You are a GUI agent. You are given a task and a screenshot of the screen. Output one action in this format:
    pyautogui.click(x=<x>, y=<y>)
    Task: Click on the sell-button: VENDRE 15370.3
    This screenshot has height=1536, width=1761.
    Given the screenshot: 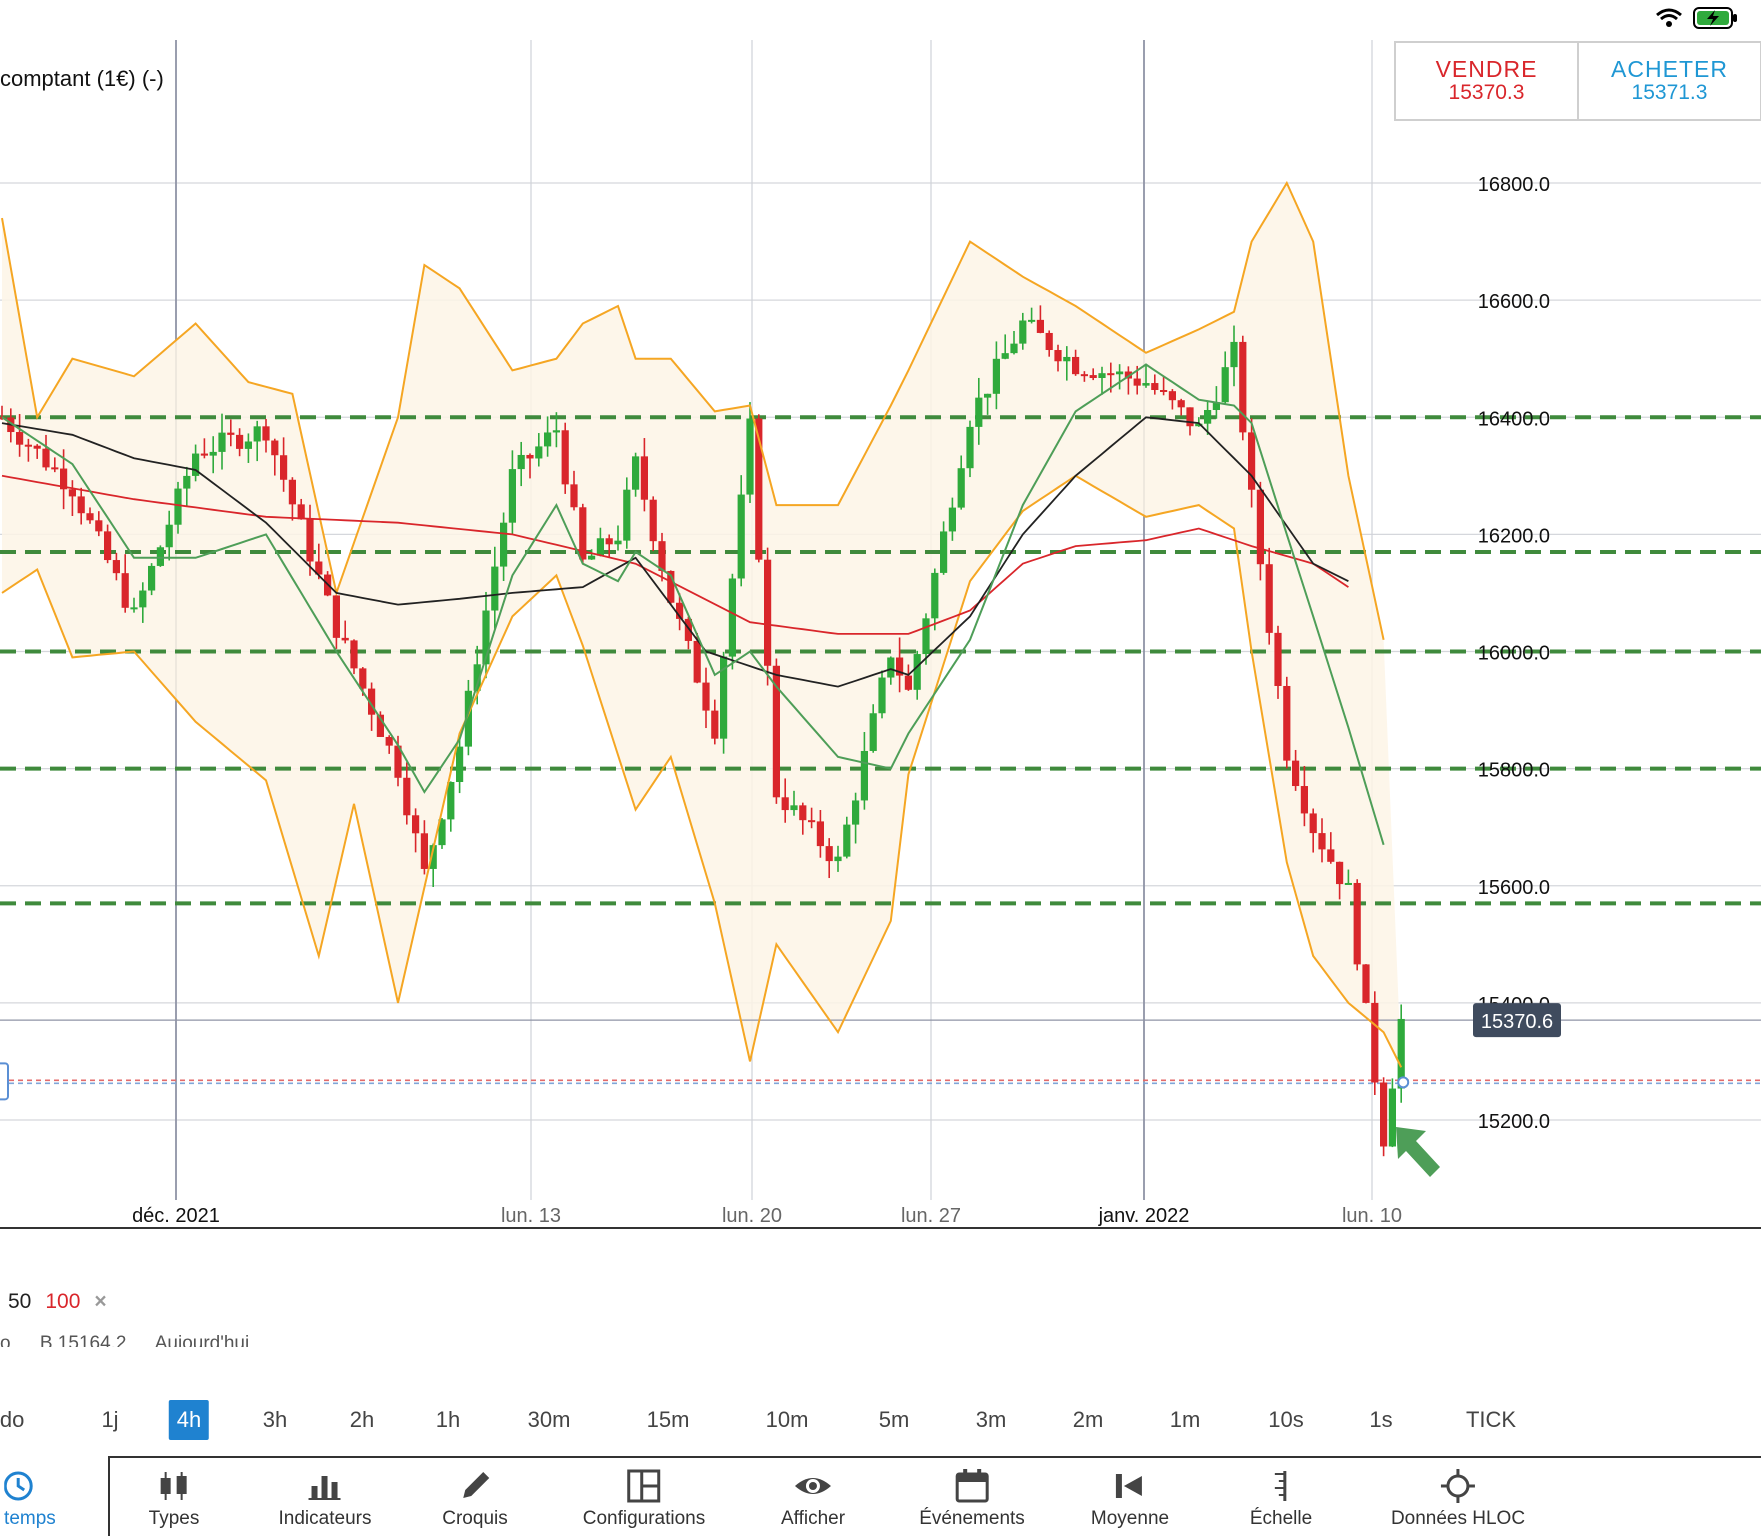 What is the action you would take?
    pyautogui.click(x=1487, y=81)
    